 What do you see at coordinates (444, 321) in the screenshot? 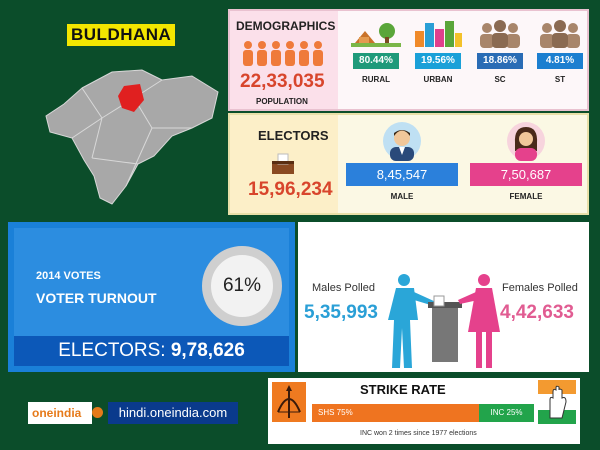
I see `voters-illustration-icon` at bounding box center [444, 321].